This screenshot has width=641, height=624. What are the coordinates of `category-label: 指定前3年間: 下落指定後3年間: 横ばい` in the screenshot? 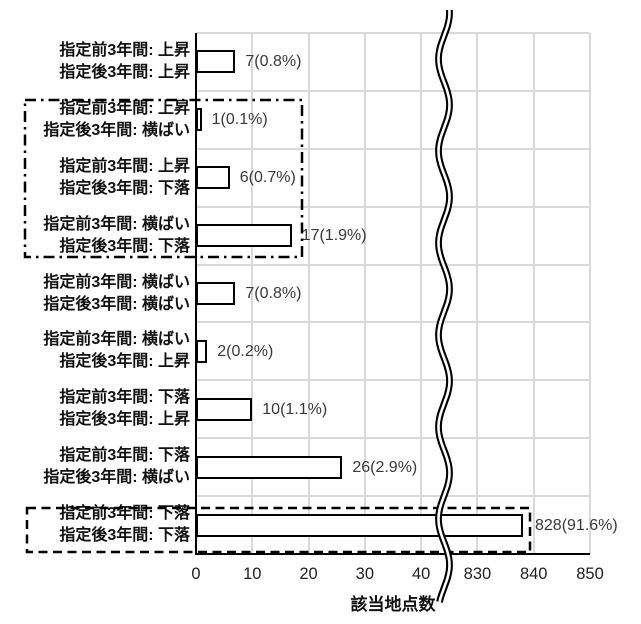 It's located at (99, 467).